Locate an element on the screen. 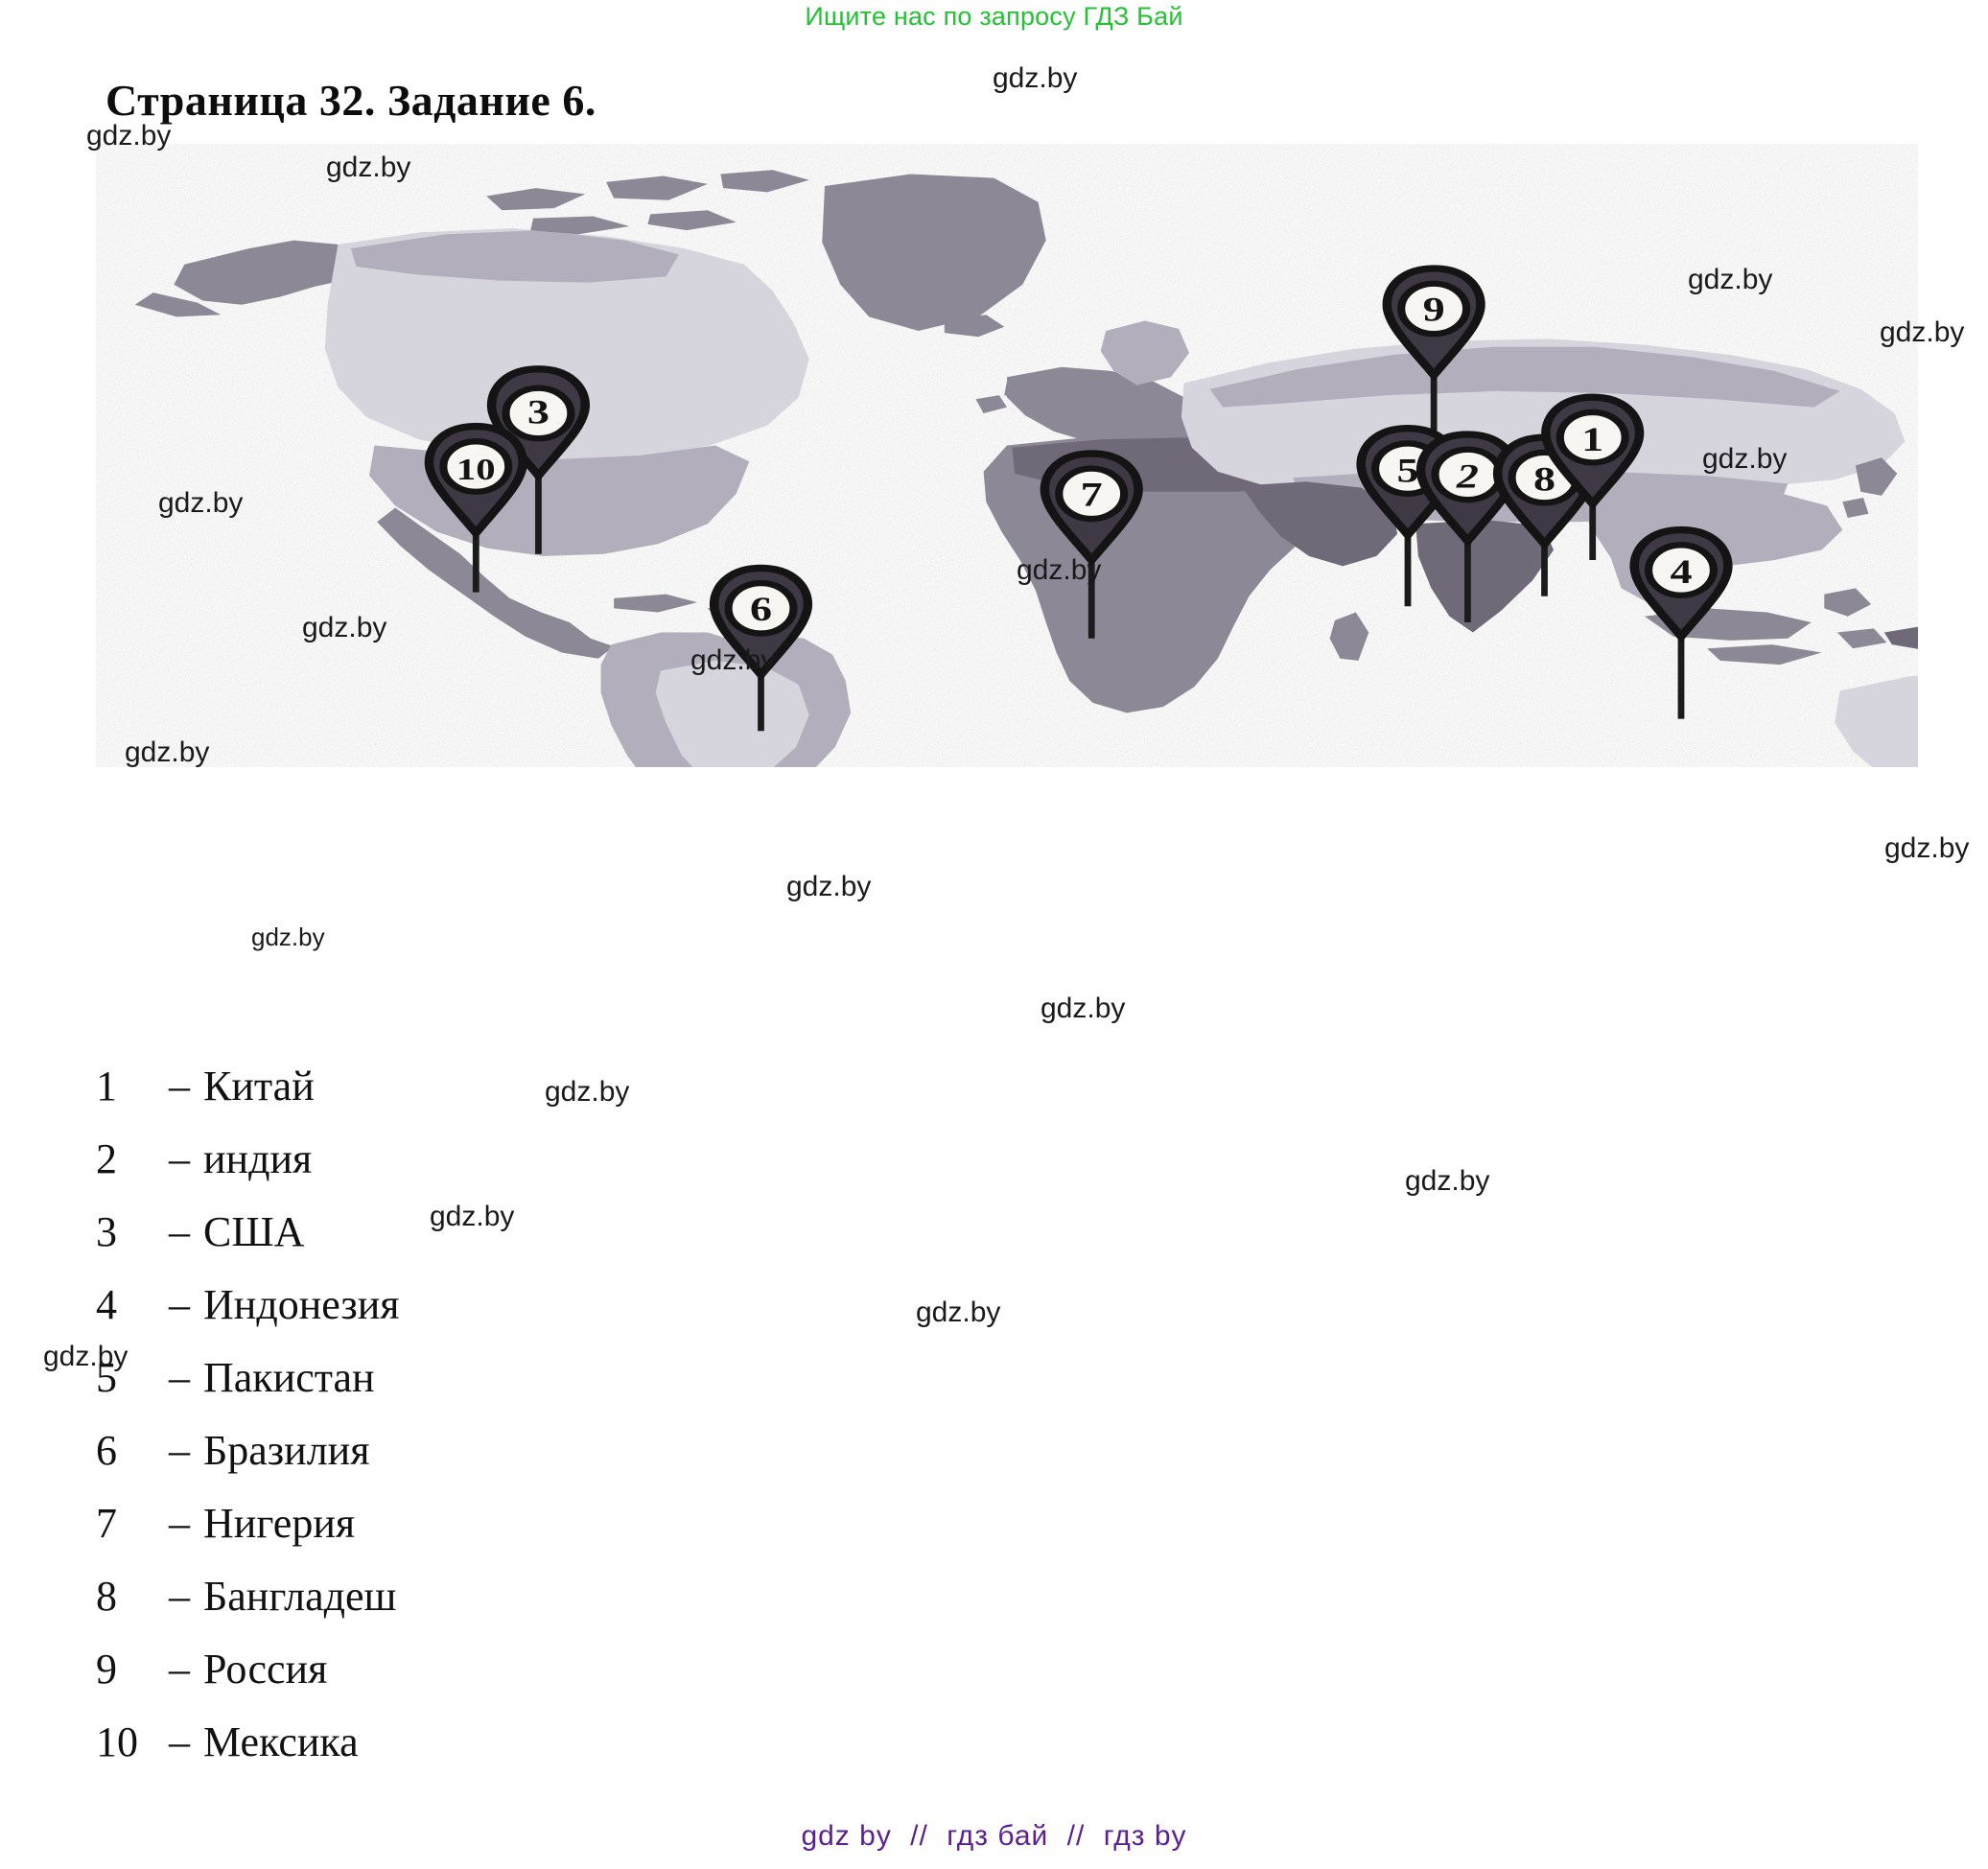  map-pin-label: 4 is located at coordinates (1681, 571).